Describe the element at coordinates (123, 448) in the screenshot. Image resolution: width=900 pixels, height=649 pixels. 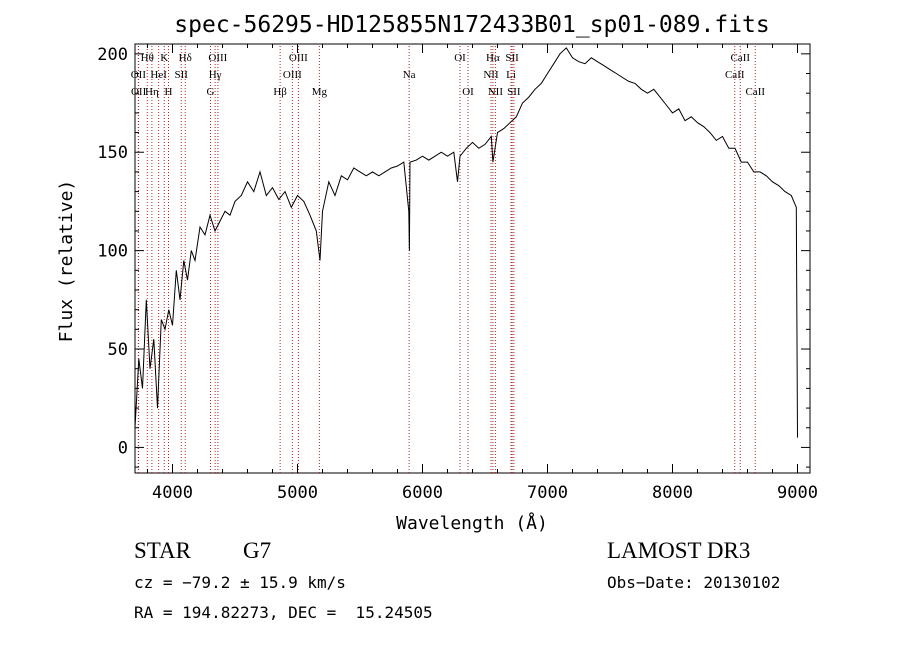
I see `y-tick-label: 0` at that location.